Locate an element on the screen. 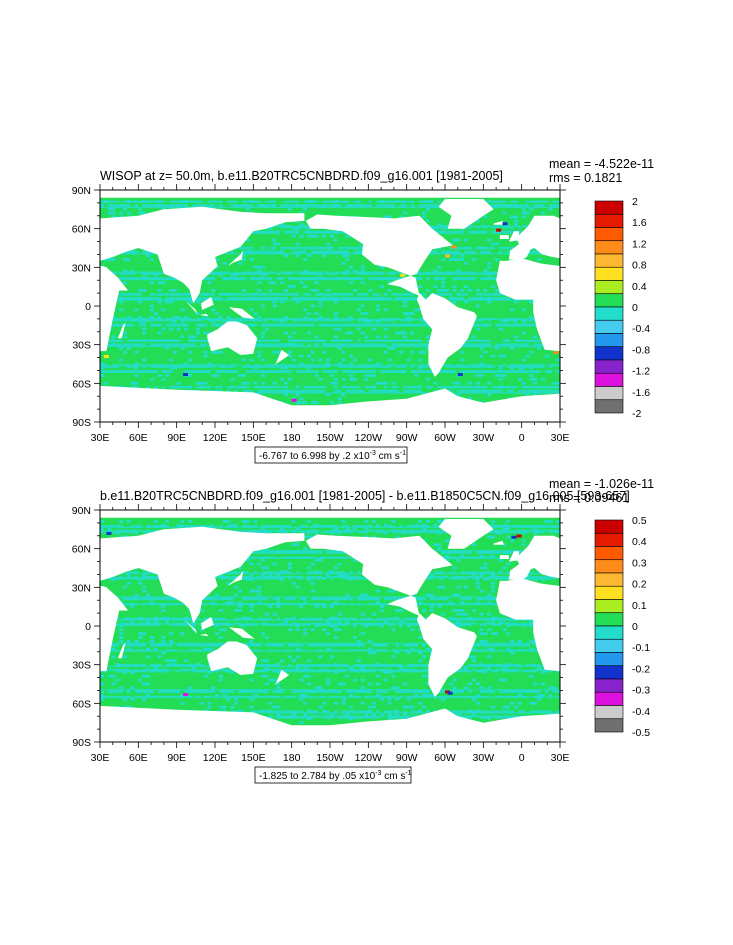 The height and width of the screenshot is (945, 733). colorbar-box is located at coordinates (609, 606).